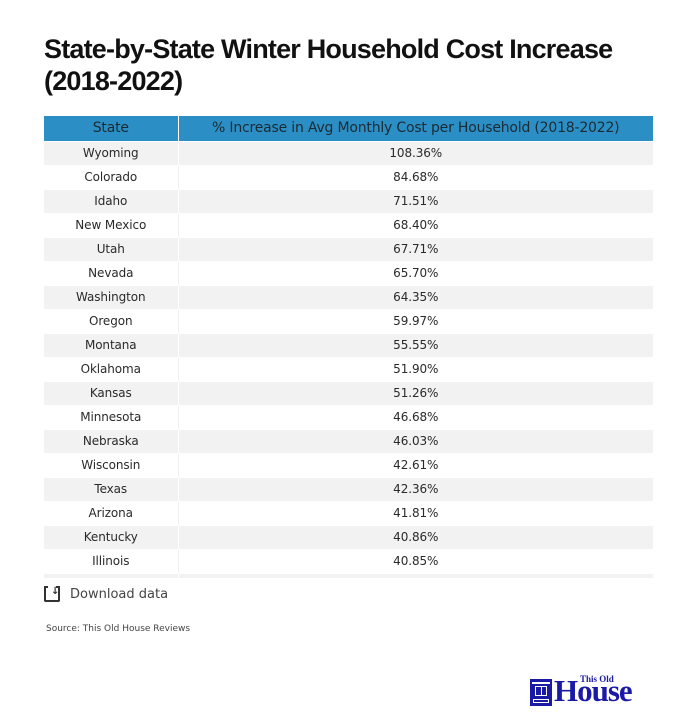 This screenshot has width=700, height=722. I want to click on table-row: Wyoming 108.36%, so click(348, 152).